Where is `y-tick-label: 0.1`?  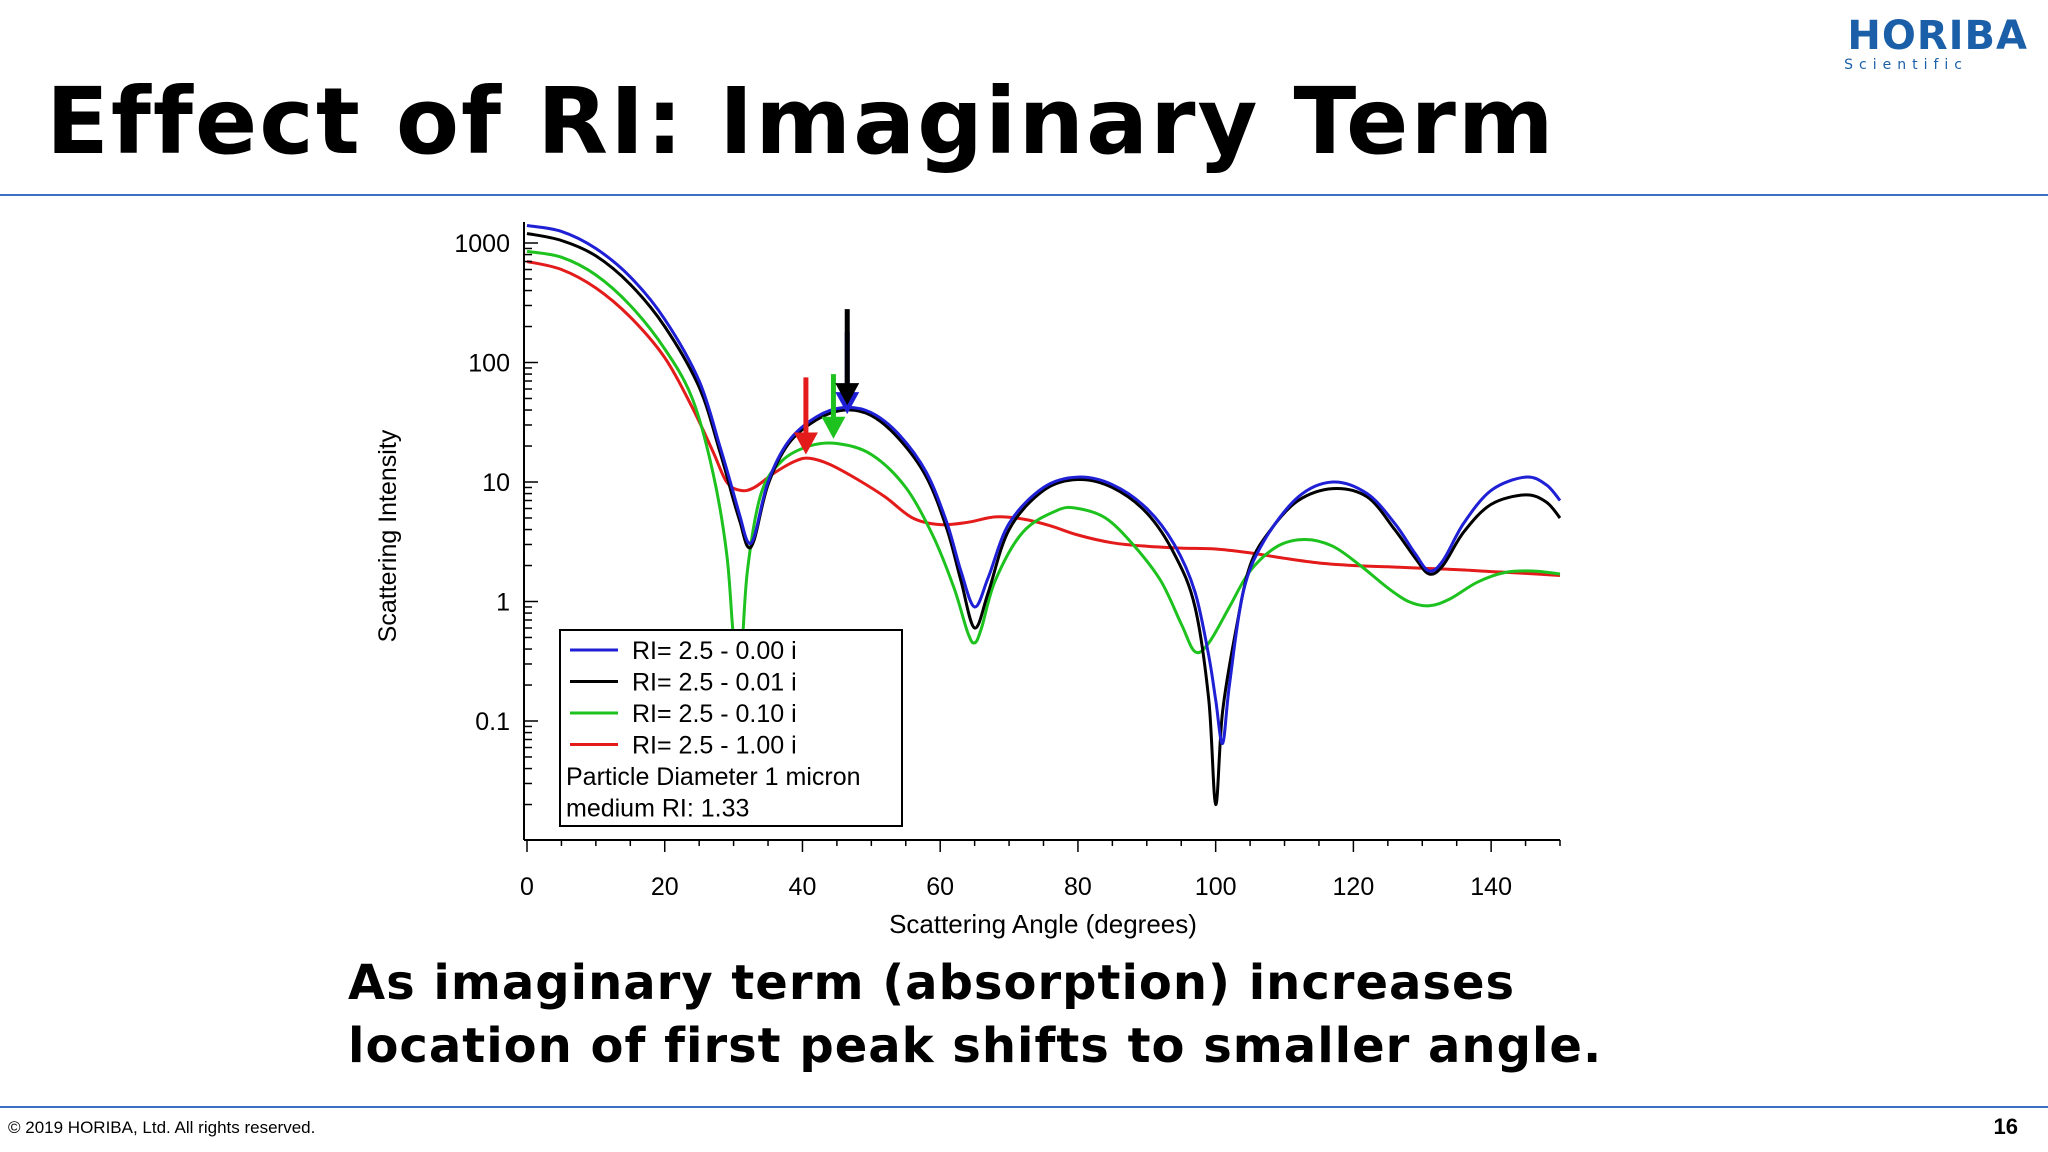
y-tick-label: 0.1 is located at coordinates (492, 722).